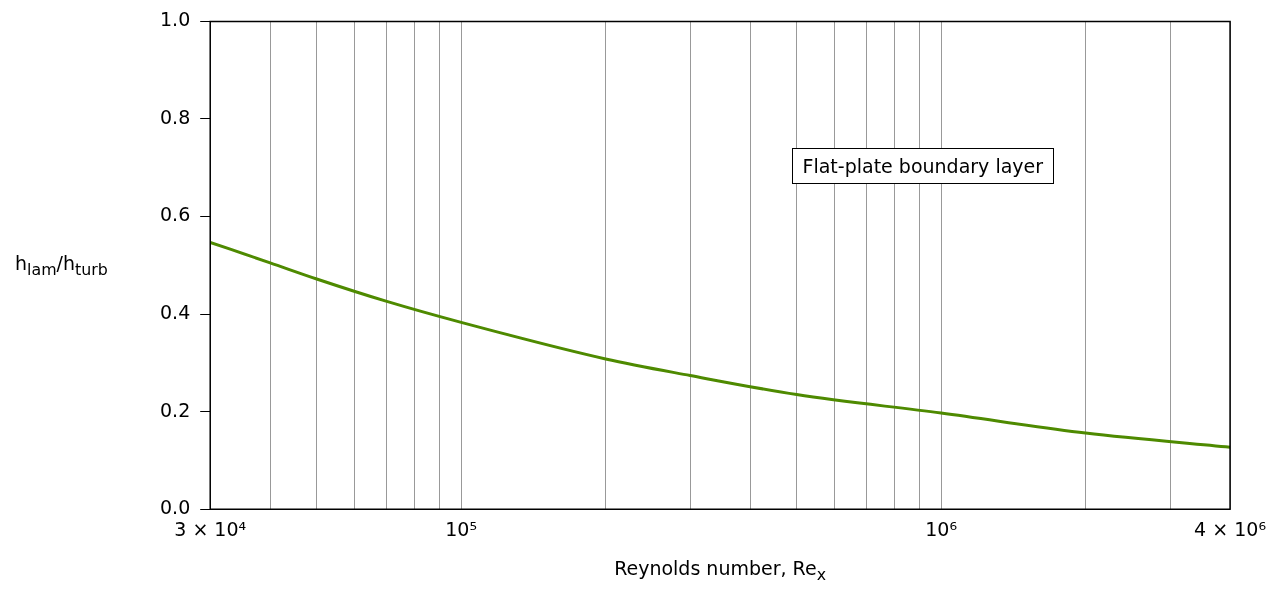 The height and width of the screenshot is (597, 1276). I want to click on x-tick-label: 4 × 10⁶, so click(1230, 528).